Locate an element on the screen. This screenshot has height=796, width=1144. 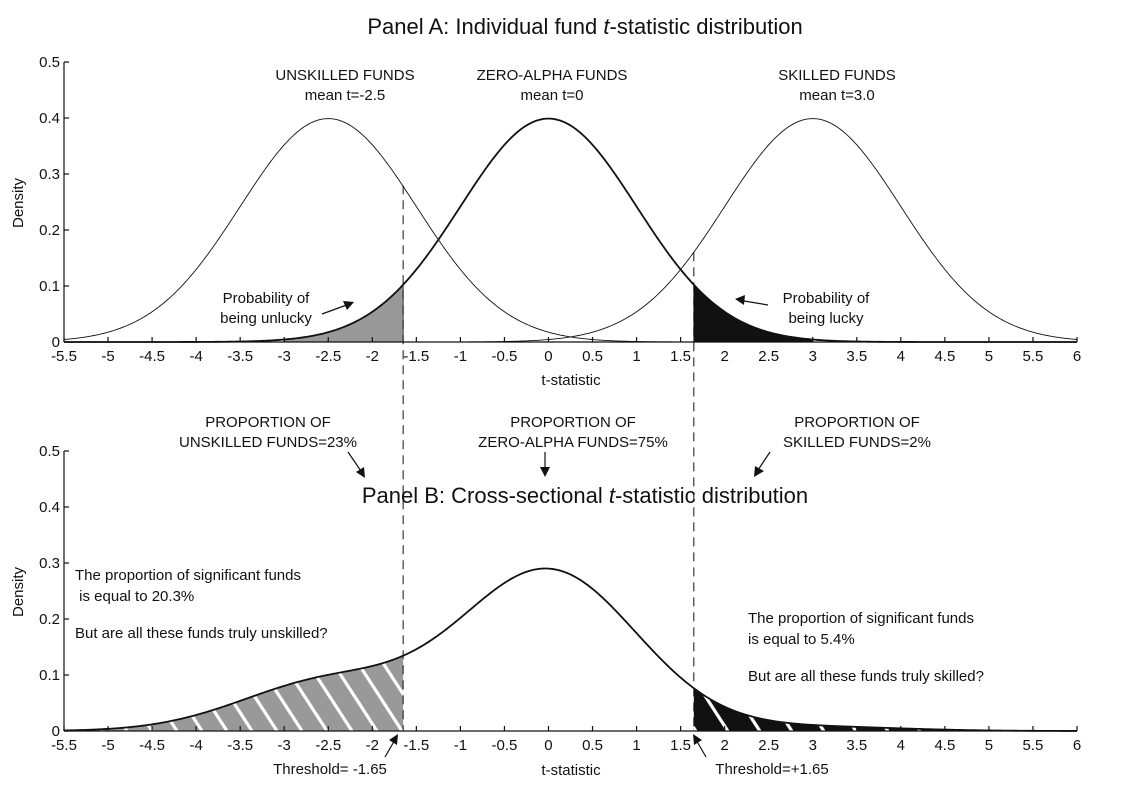
panel-a-x-tick-label: 3 is located at coordinates (813, 356).